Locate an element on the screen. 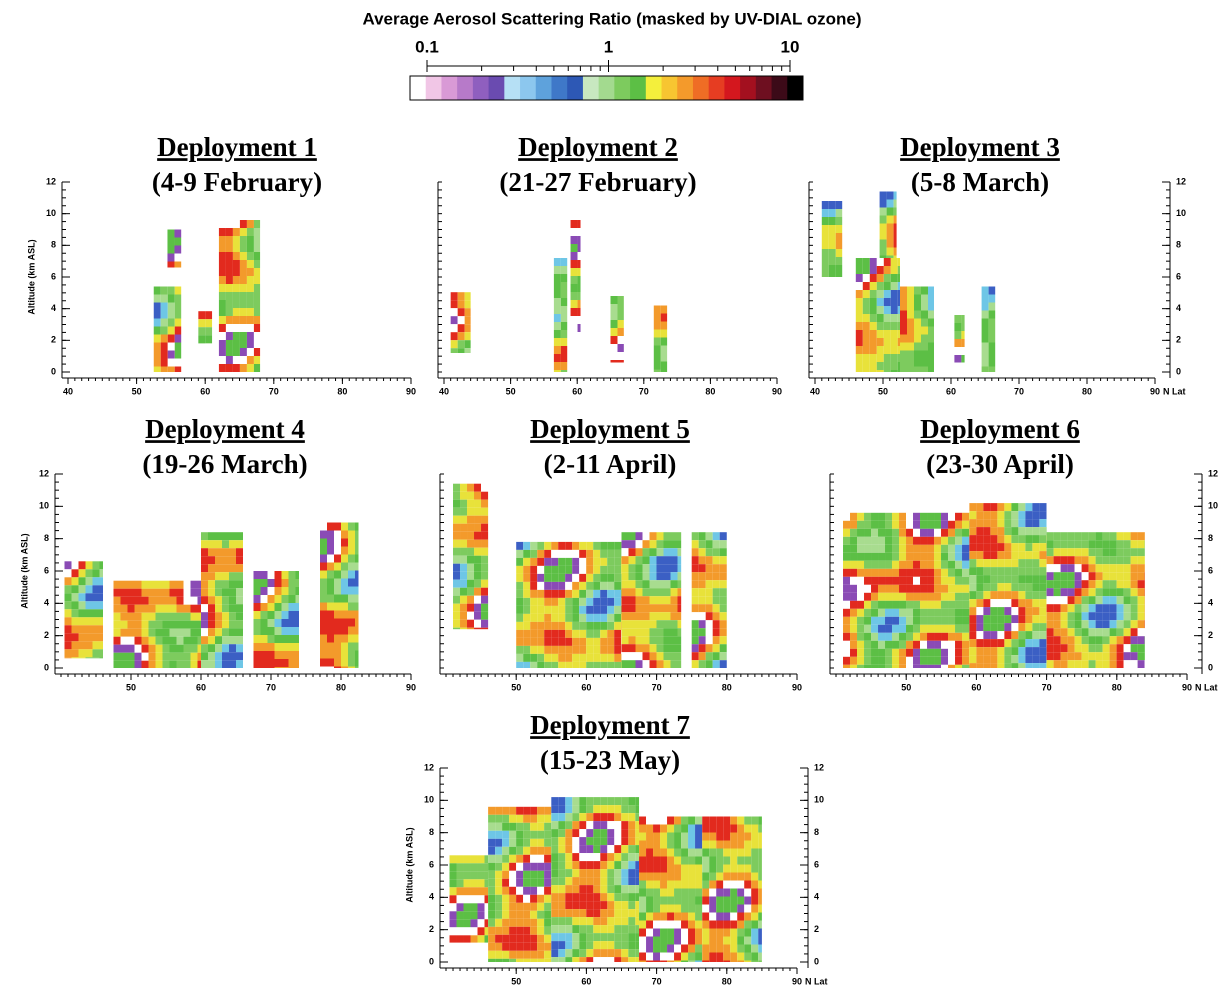 The width and height of the screenshot is (1224, 988). x-tick-label: 40 is located at coordinates (68, 391).